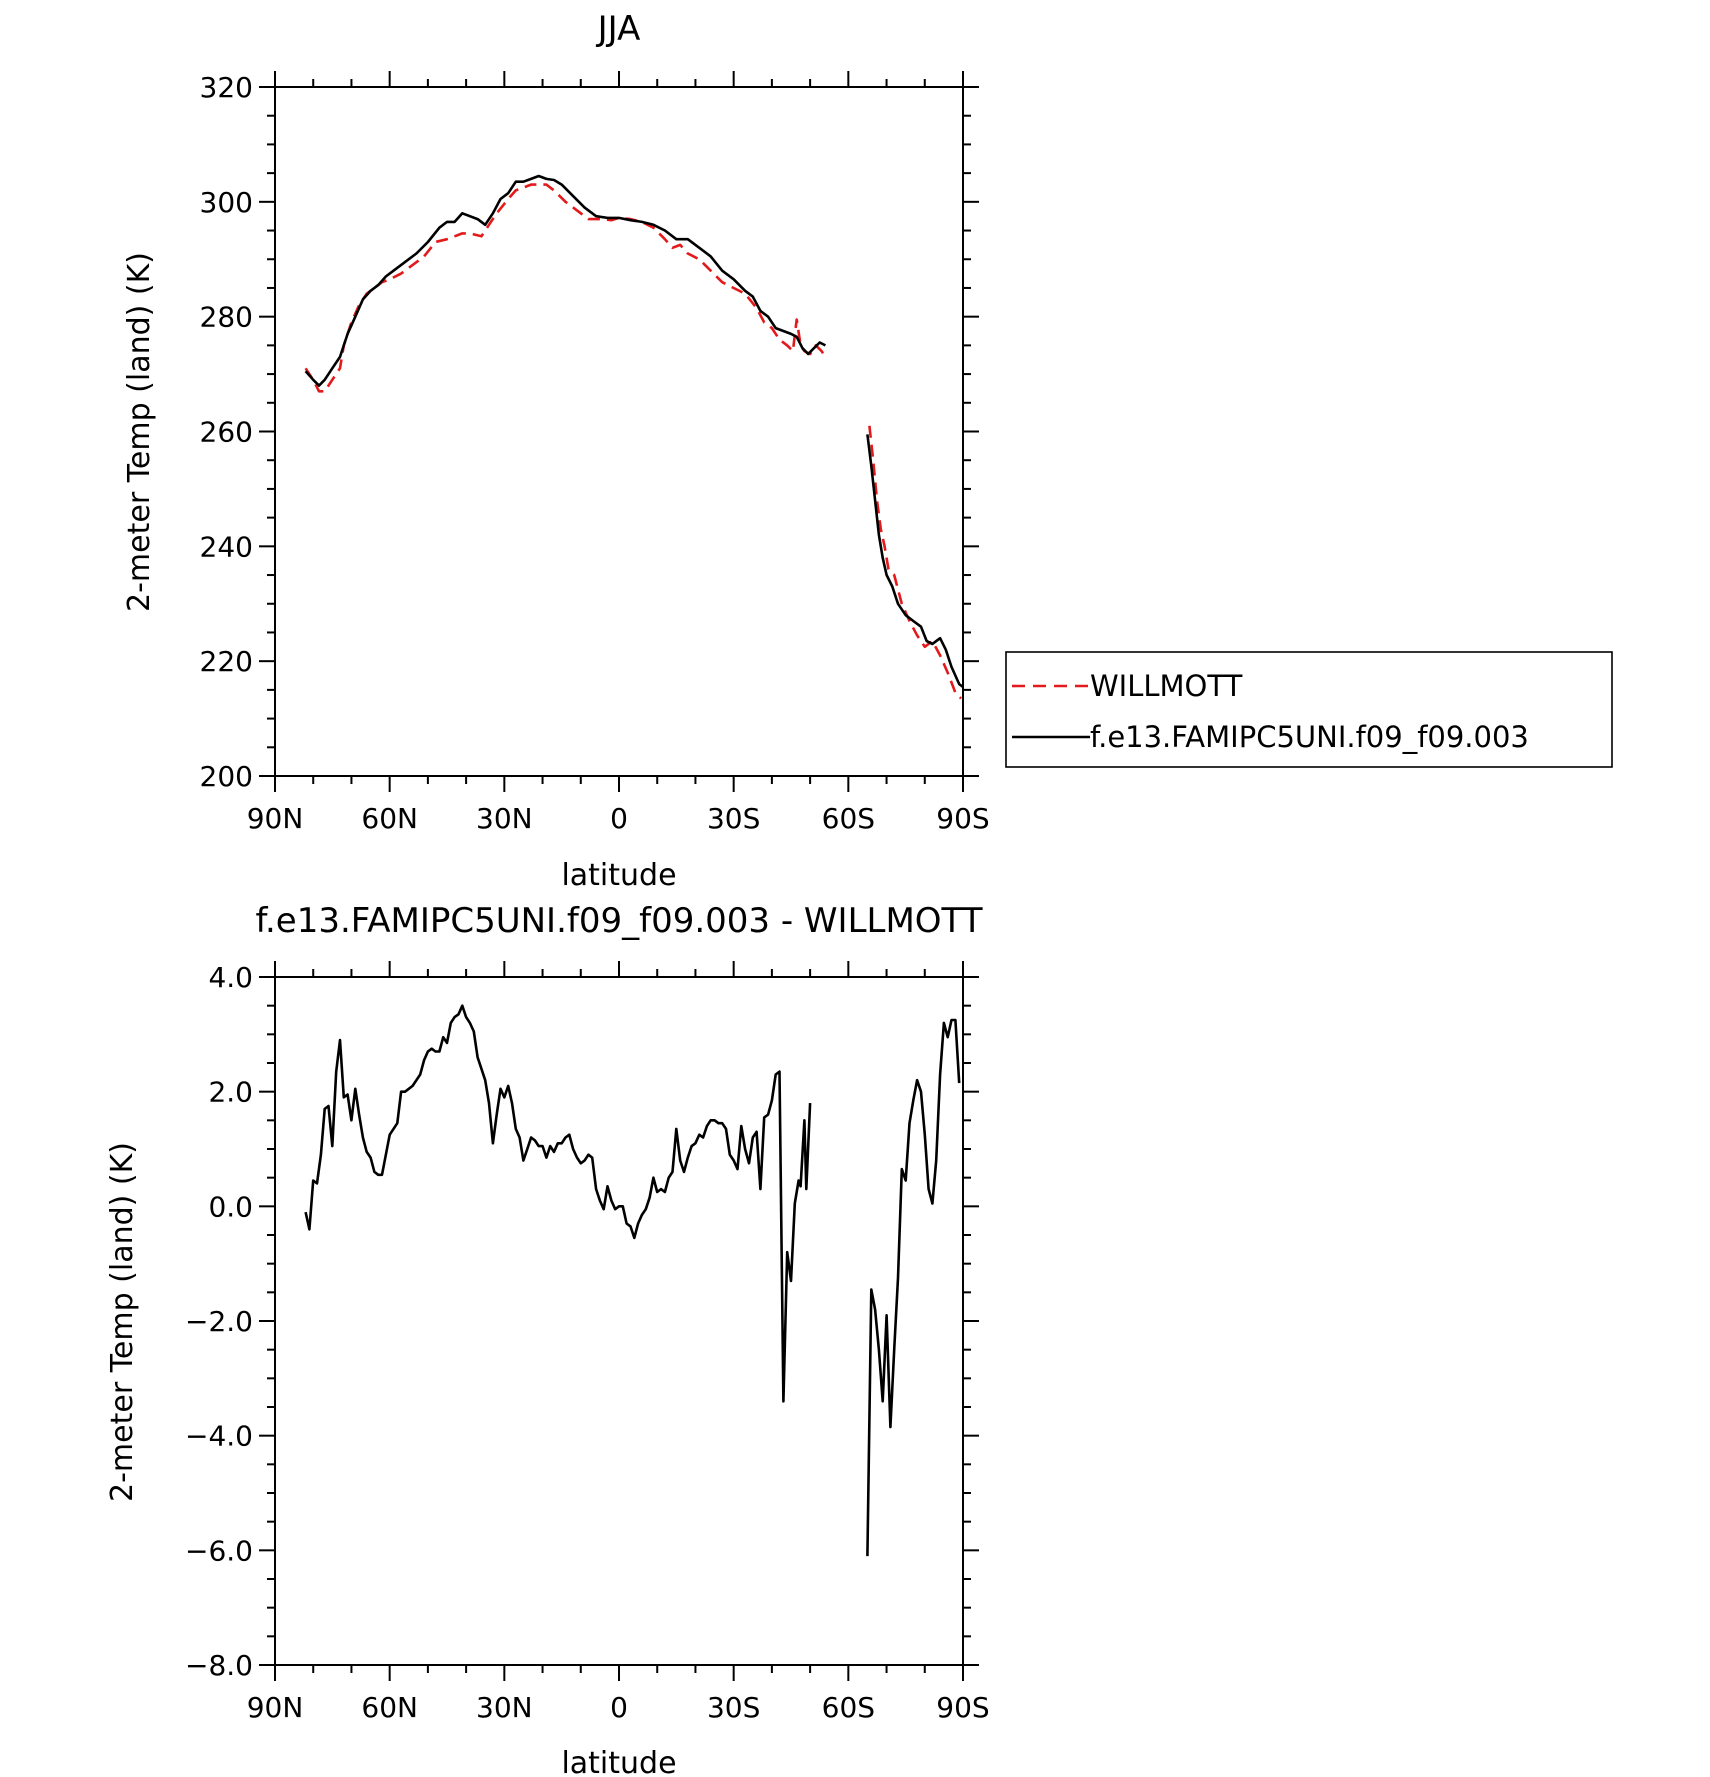 The image size is (1710, 1777). I want to click on top-x-tick-label: 60N, so click(389, 818).